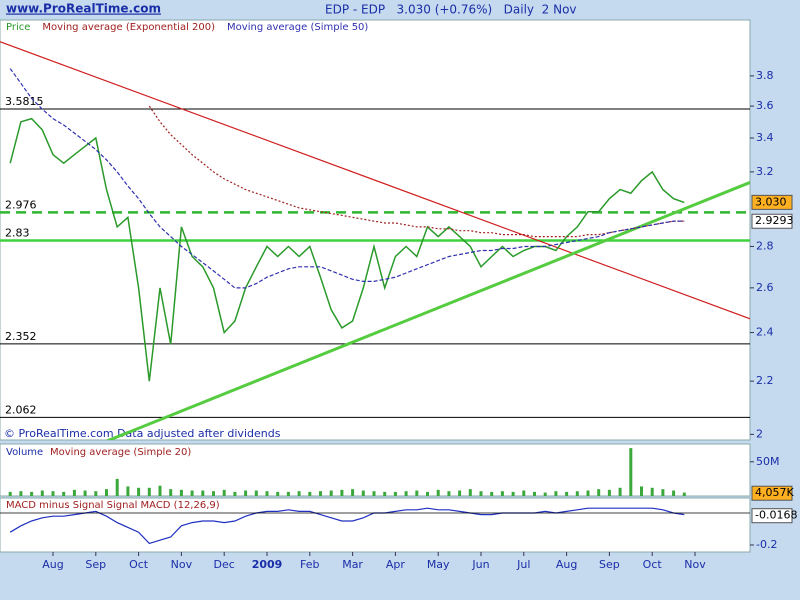 The width and height of the screenshot is (800, 600). I want to click on x-tick-label: Dec, so click(224, 564).